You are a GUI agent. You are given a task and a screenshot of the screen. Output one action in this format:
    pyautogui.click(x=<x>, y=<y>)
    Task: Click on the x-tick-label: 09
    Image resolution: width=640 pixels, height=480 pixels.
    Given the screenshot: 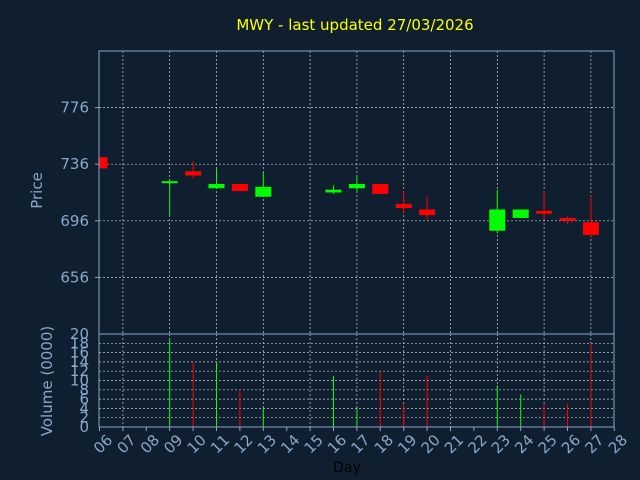 What is the action you would take?
    pyautogui.click(x=173, y=444)
    